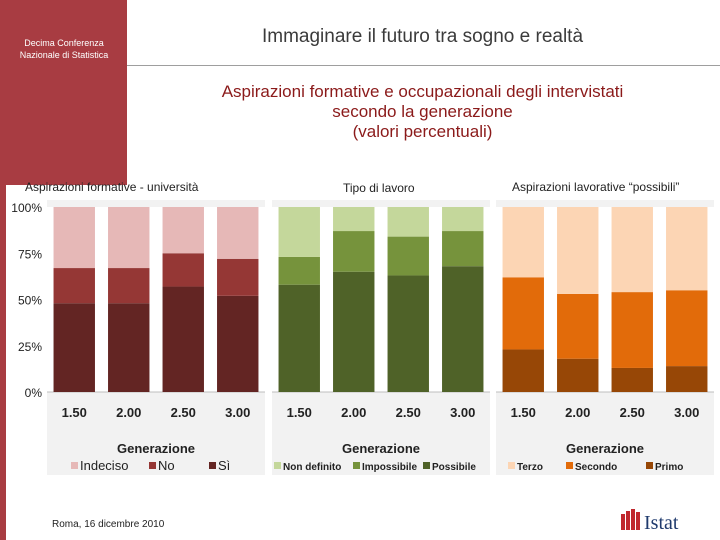  Describe the element at coordinates (224, 465) in the screenshot. I see `legend-label: Sì` at that location.